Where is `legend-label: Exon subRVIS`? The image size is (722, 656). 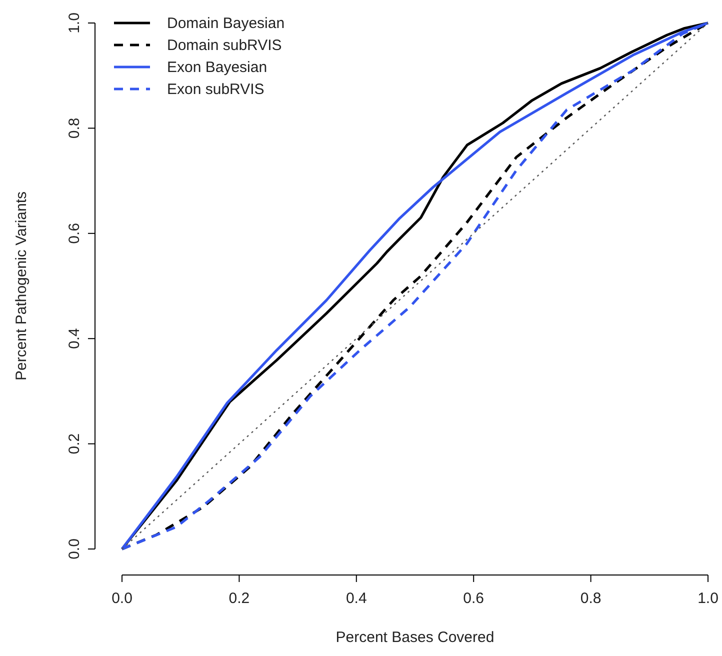
legend-label: Exon subRVIS is located at coordinates (215, 89).